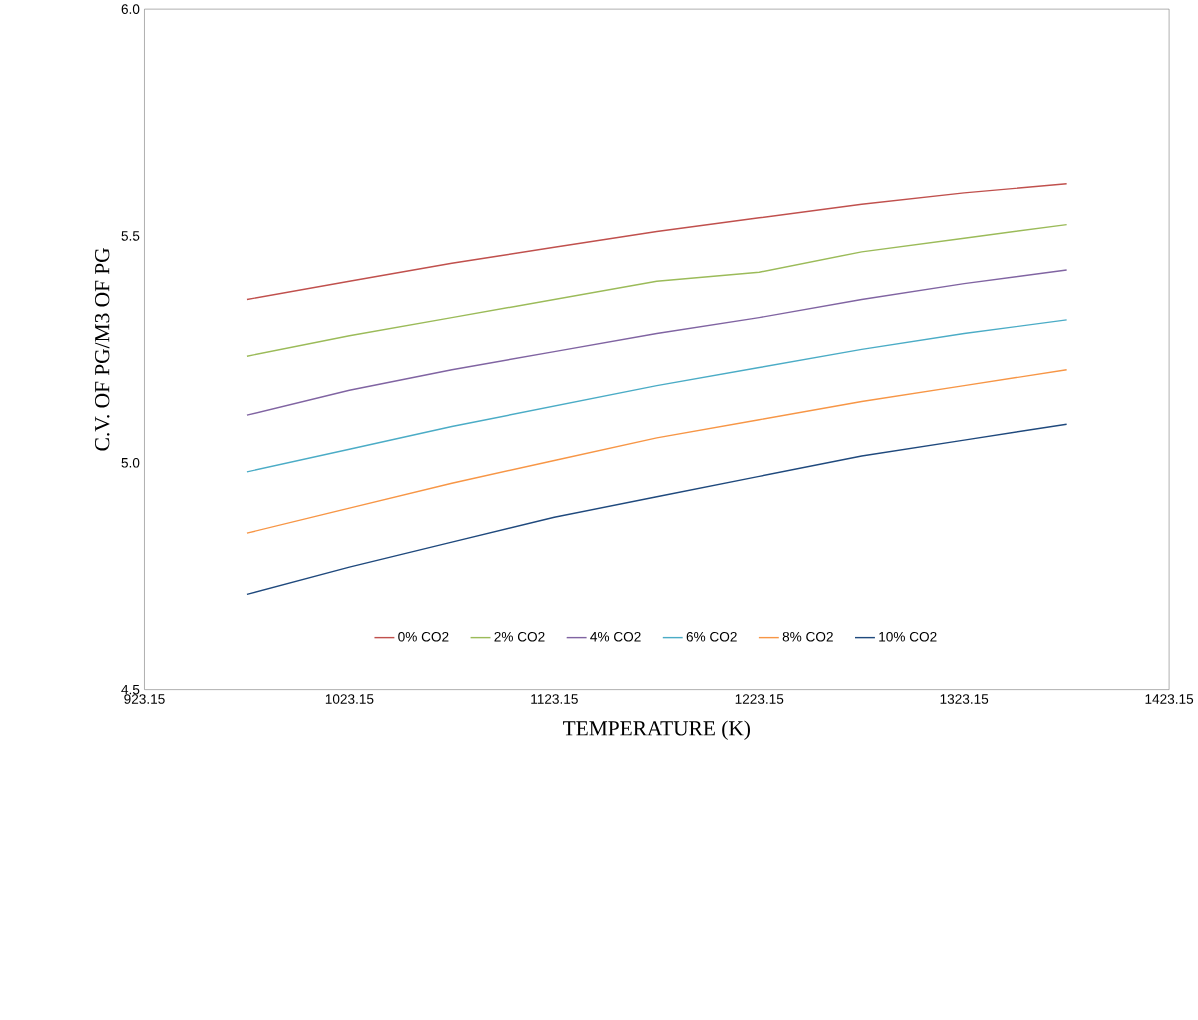  Describe the element at coordinates (130, 236) in the screenshot. I see `y-tick-label: 5.5` at that location.